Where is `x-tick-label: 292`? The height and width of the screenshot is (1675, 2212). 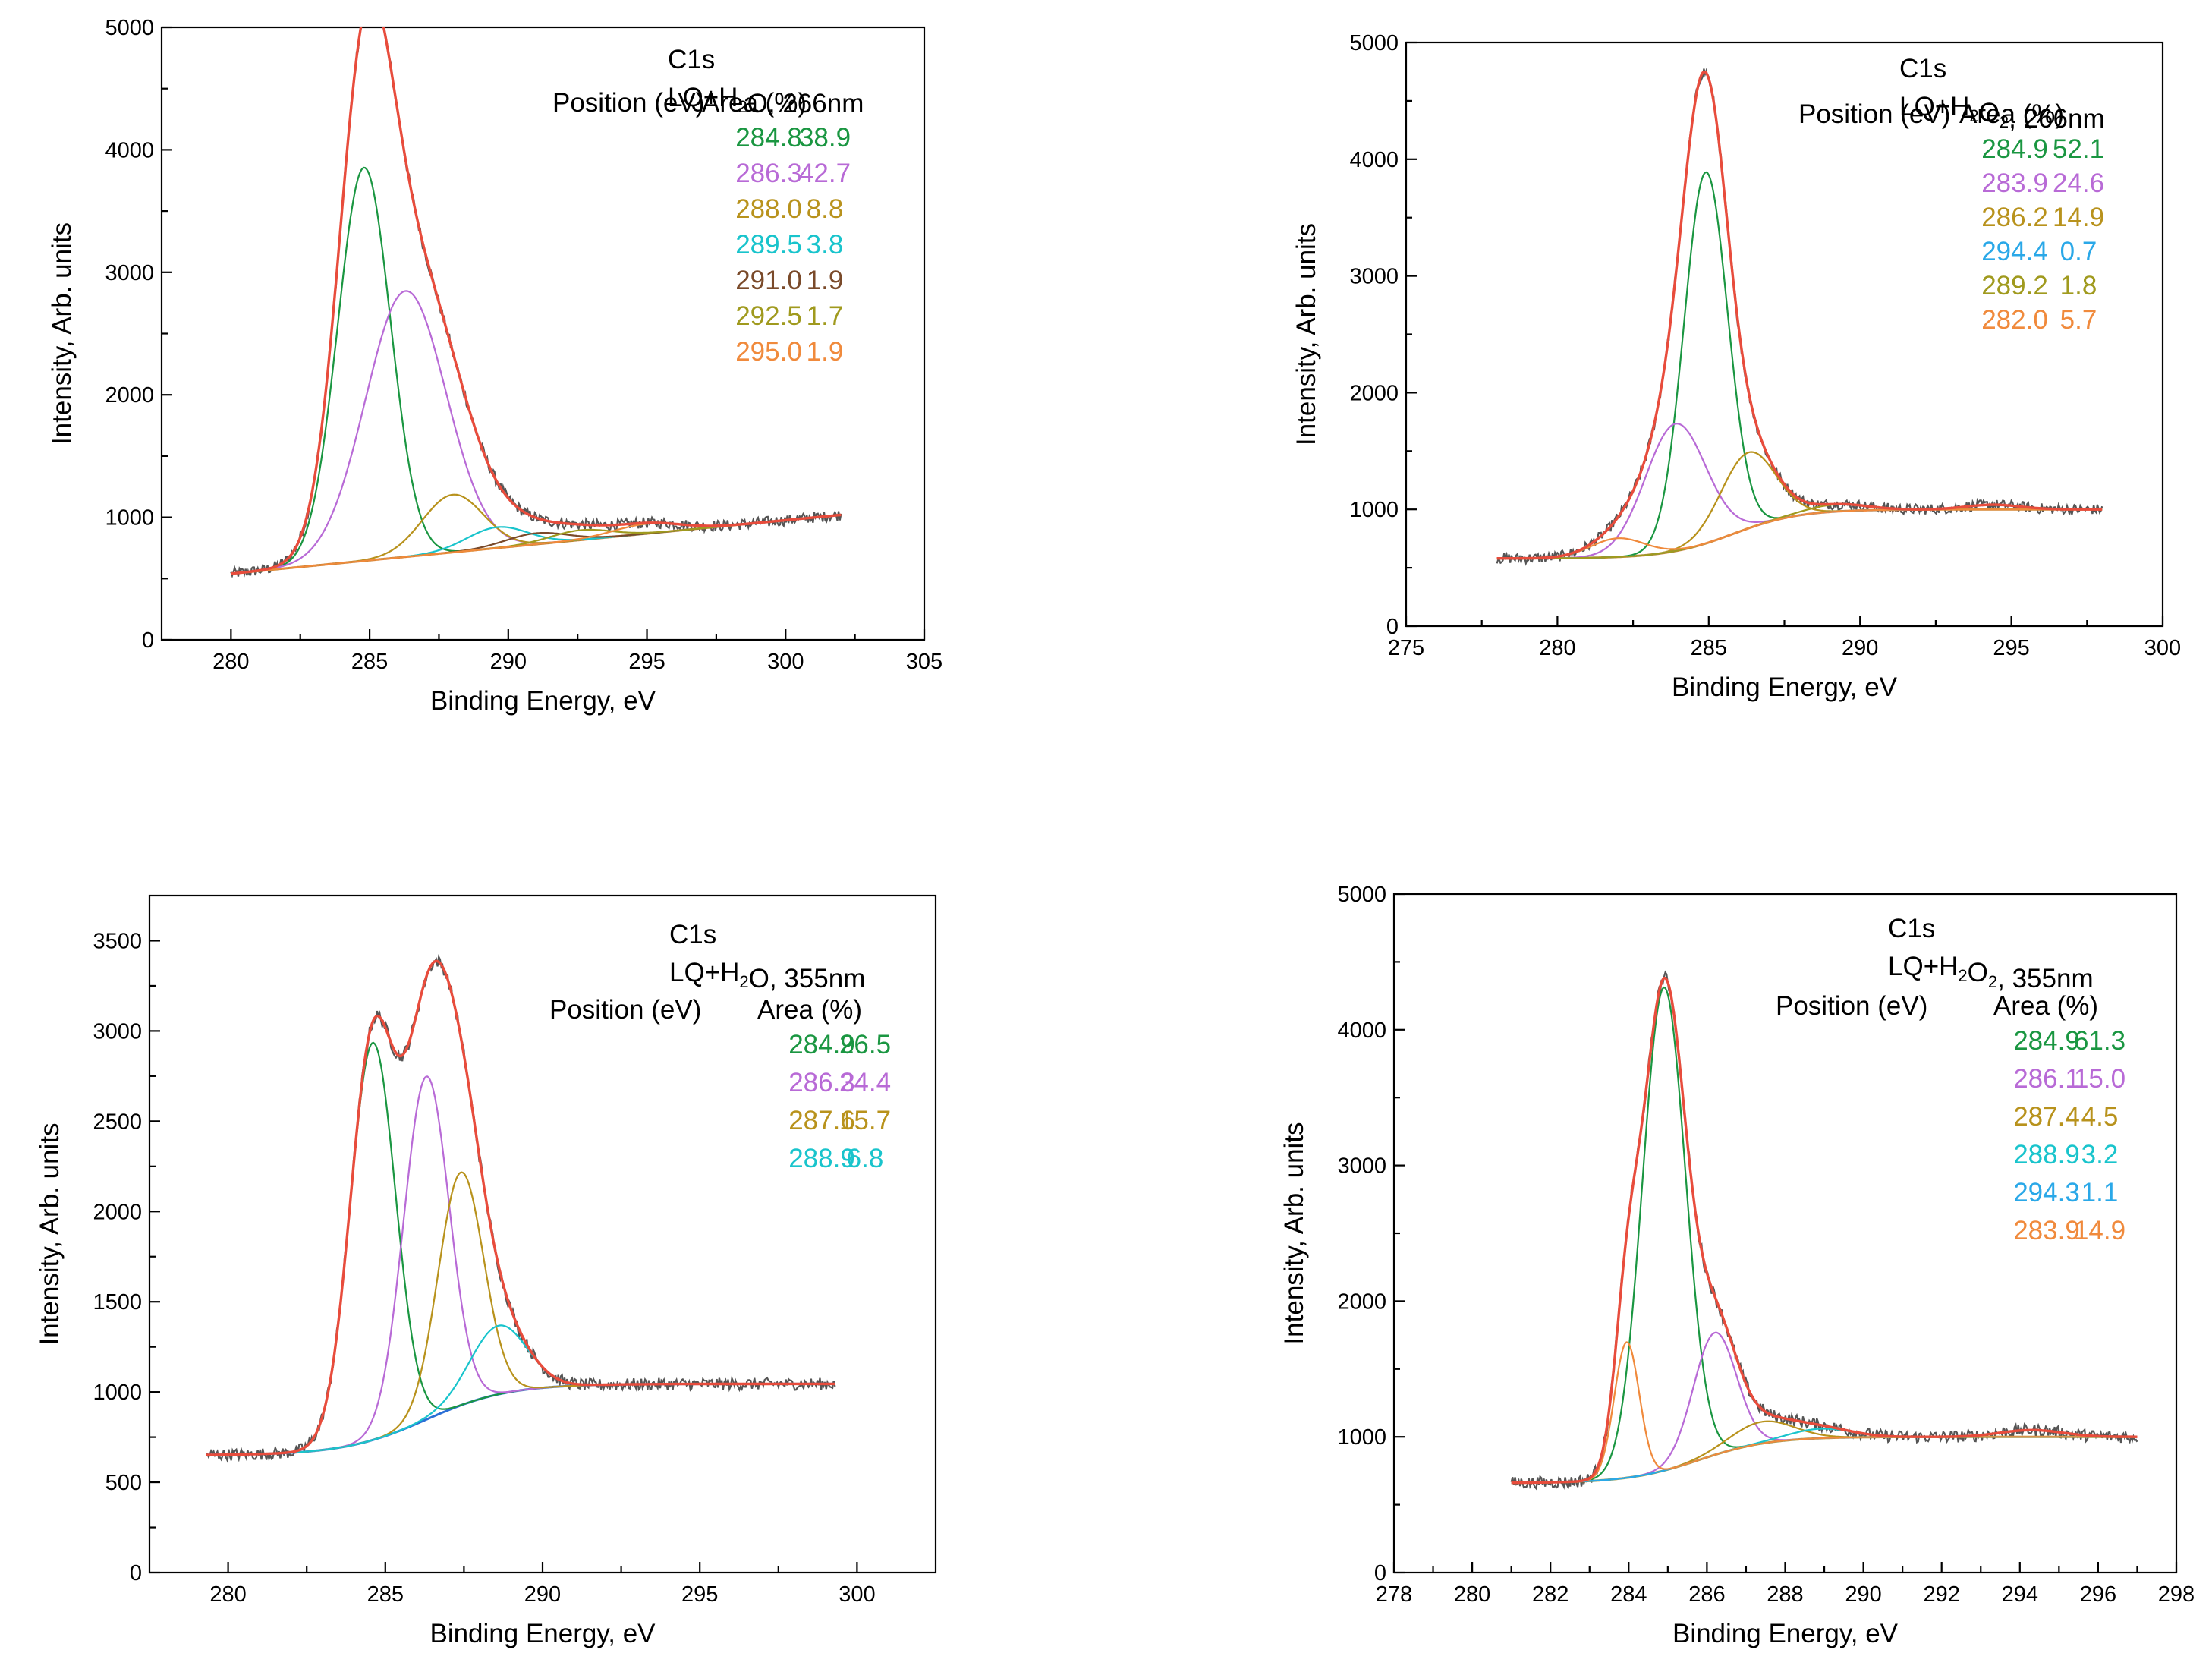 x-tick-label: 292 is located at coordinates (1942, 1594).